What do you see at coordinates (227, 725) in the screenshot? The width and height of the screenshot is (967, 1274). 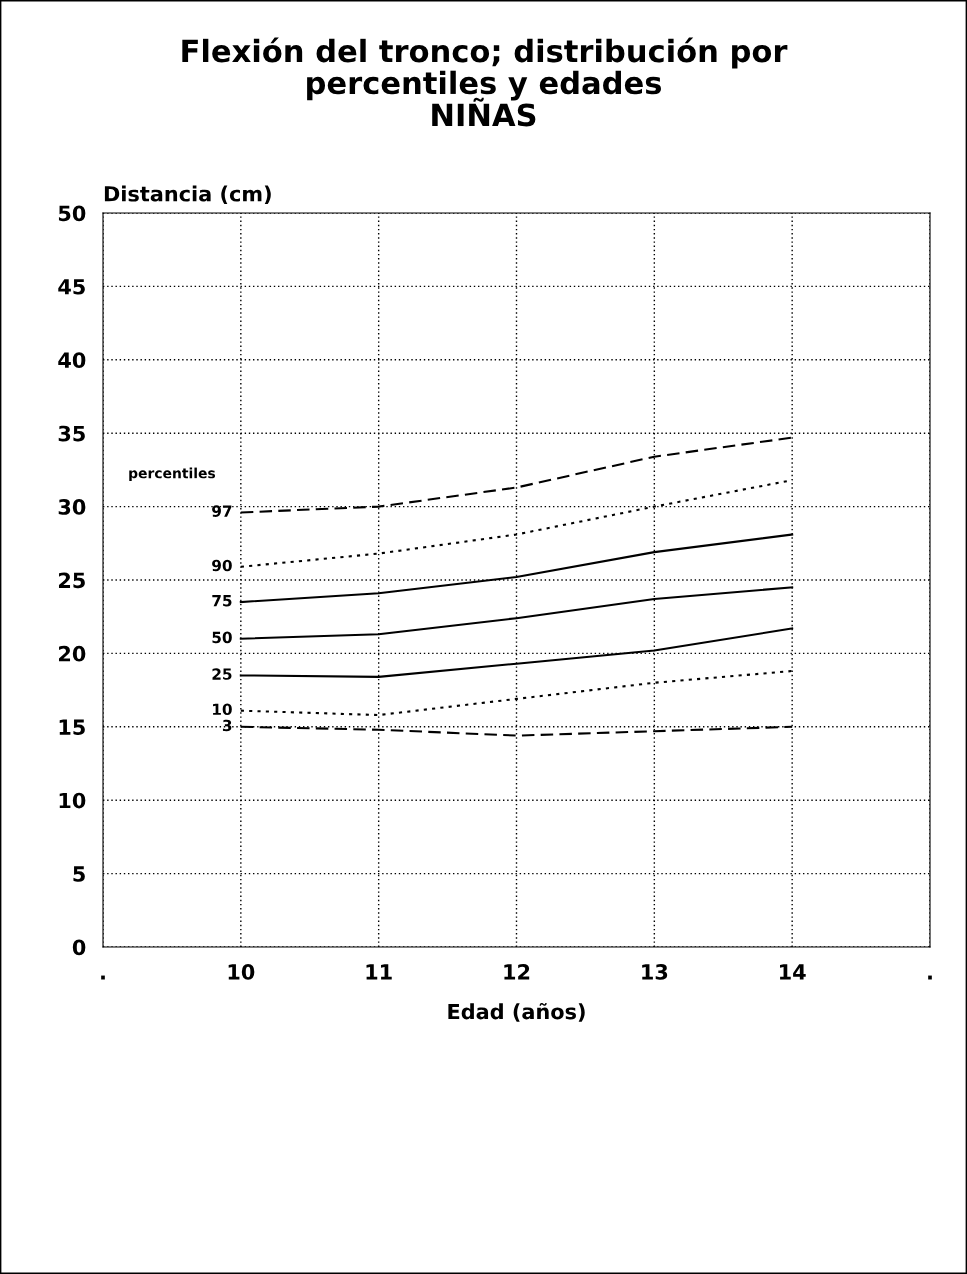 I see `series-label: 3` at bounding box center [227, 725].